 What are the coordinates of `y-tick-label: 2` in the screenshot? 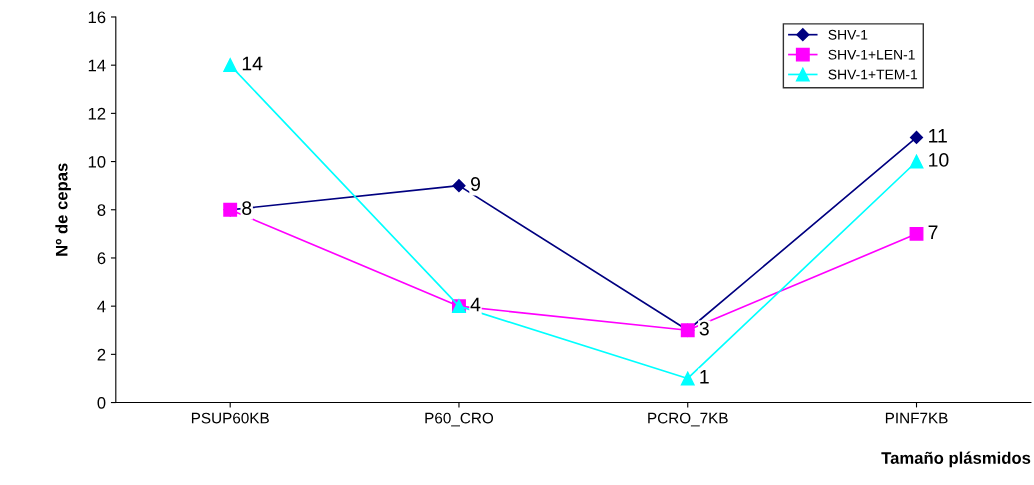 It's located at (101, 354).